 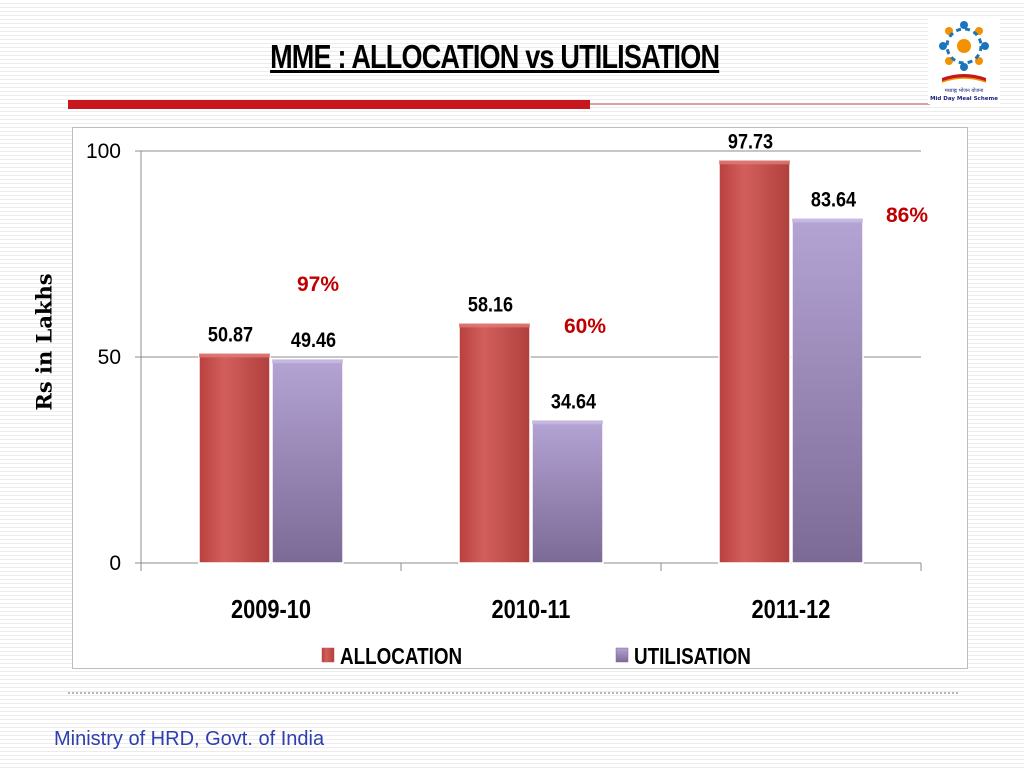 What do you see at coordinates (536, 656) in the screenshot?
I see `legend: ALLOCATION UTILISATION` at bounding box center [536, 656].